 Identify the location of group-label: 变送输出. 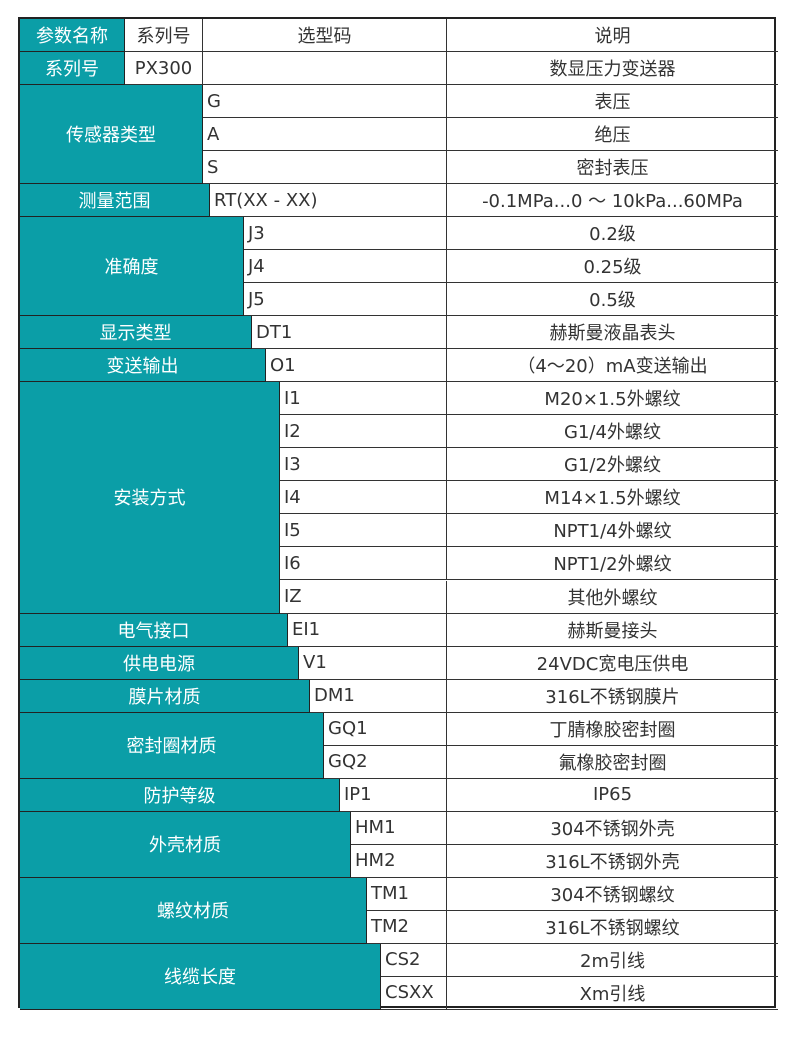
(143, 366).